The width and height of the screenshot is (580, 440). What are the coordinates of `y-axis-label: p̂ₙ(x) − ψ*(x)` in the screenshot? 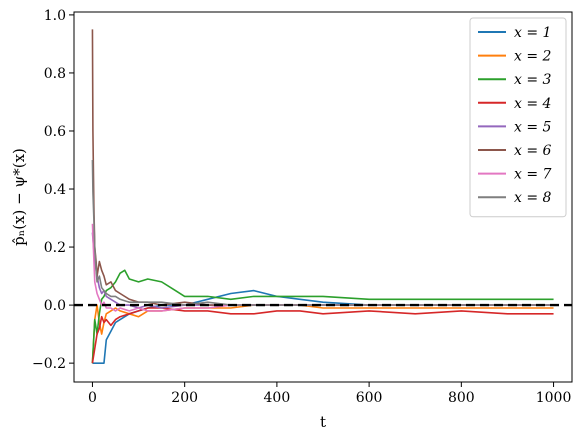 It's located at (19, 197).